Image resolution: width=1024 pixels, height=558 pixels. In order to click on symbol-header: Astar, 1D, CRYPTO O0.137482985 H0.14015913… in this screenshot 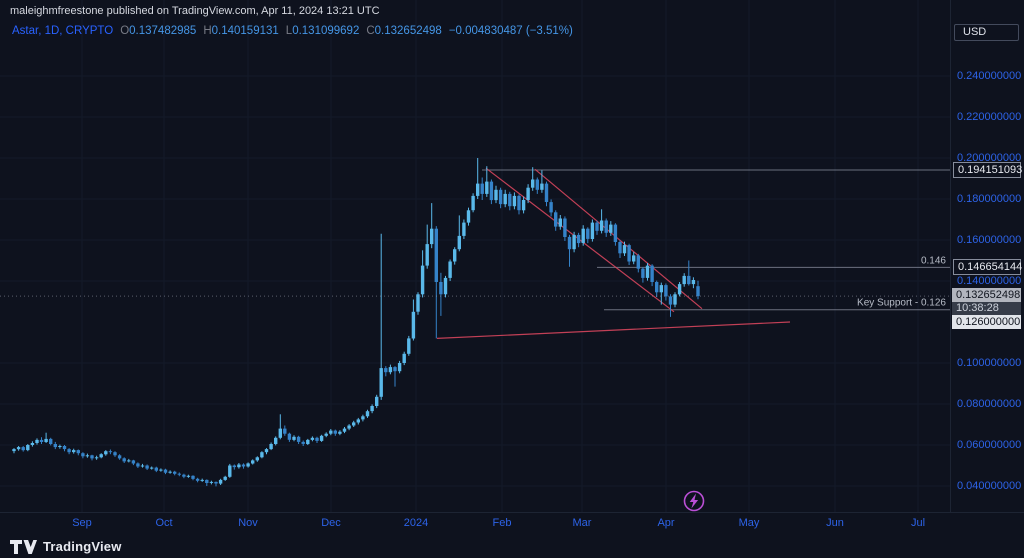, I will do `click(292, 31)`.